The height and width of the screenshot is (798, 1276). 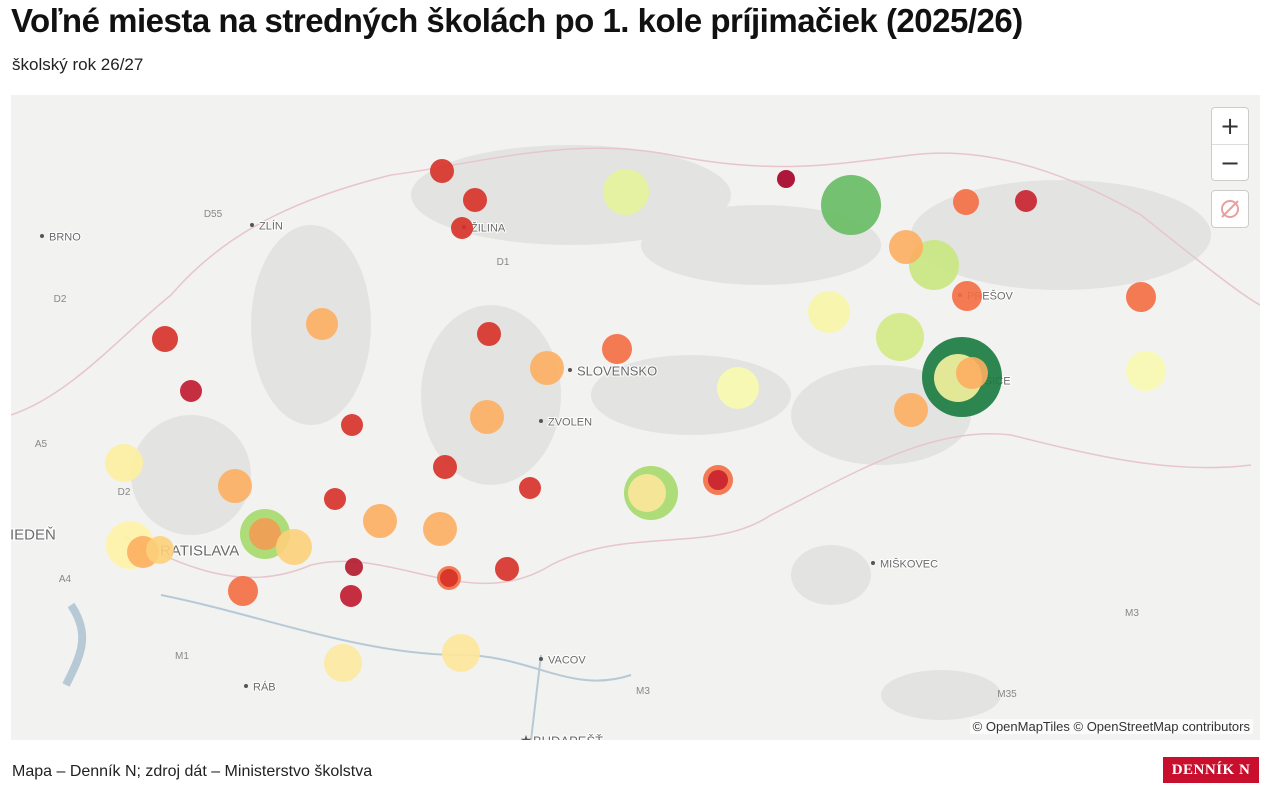 I want to click on logo: DENNÍK N, so click(x=1211, y=770).